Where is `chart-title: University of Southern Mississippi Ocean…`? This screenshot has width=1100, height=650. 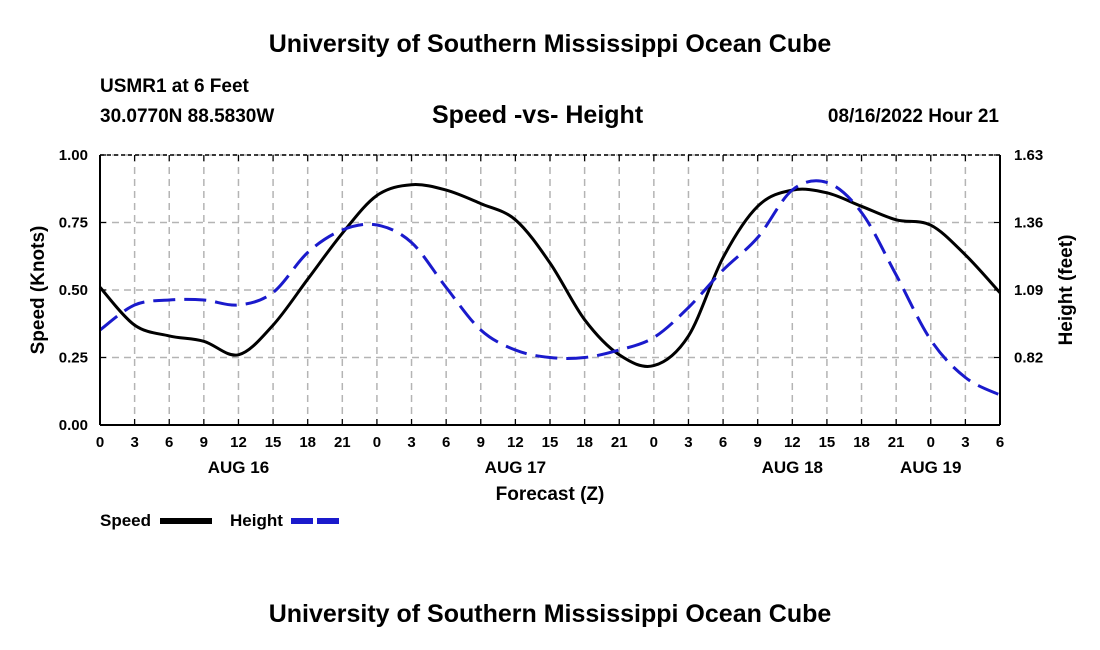 chart-title: University of Southern Mississippi Ocean… is located at coordinates (550, 44).